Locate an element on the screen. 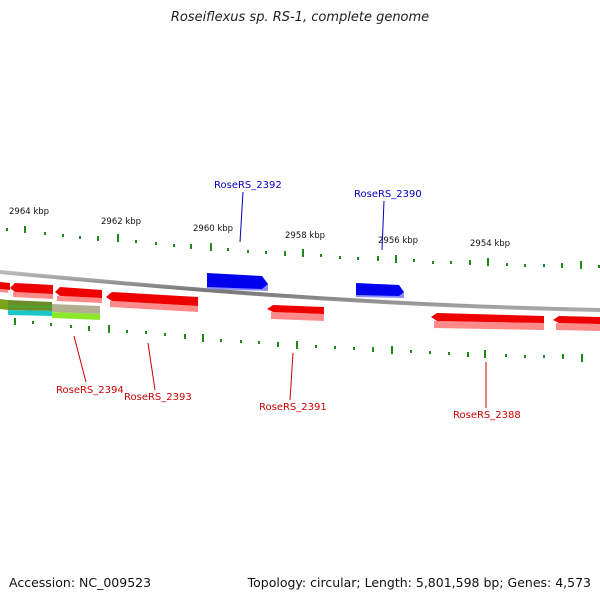 The image size is (600, 600). lower-tick-row is located at coordinates (298, 340).